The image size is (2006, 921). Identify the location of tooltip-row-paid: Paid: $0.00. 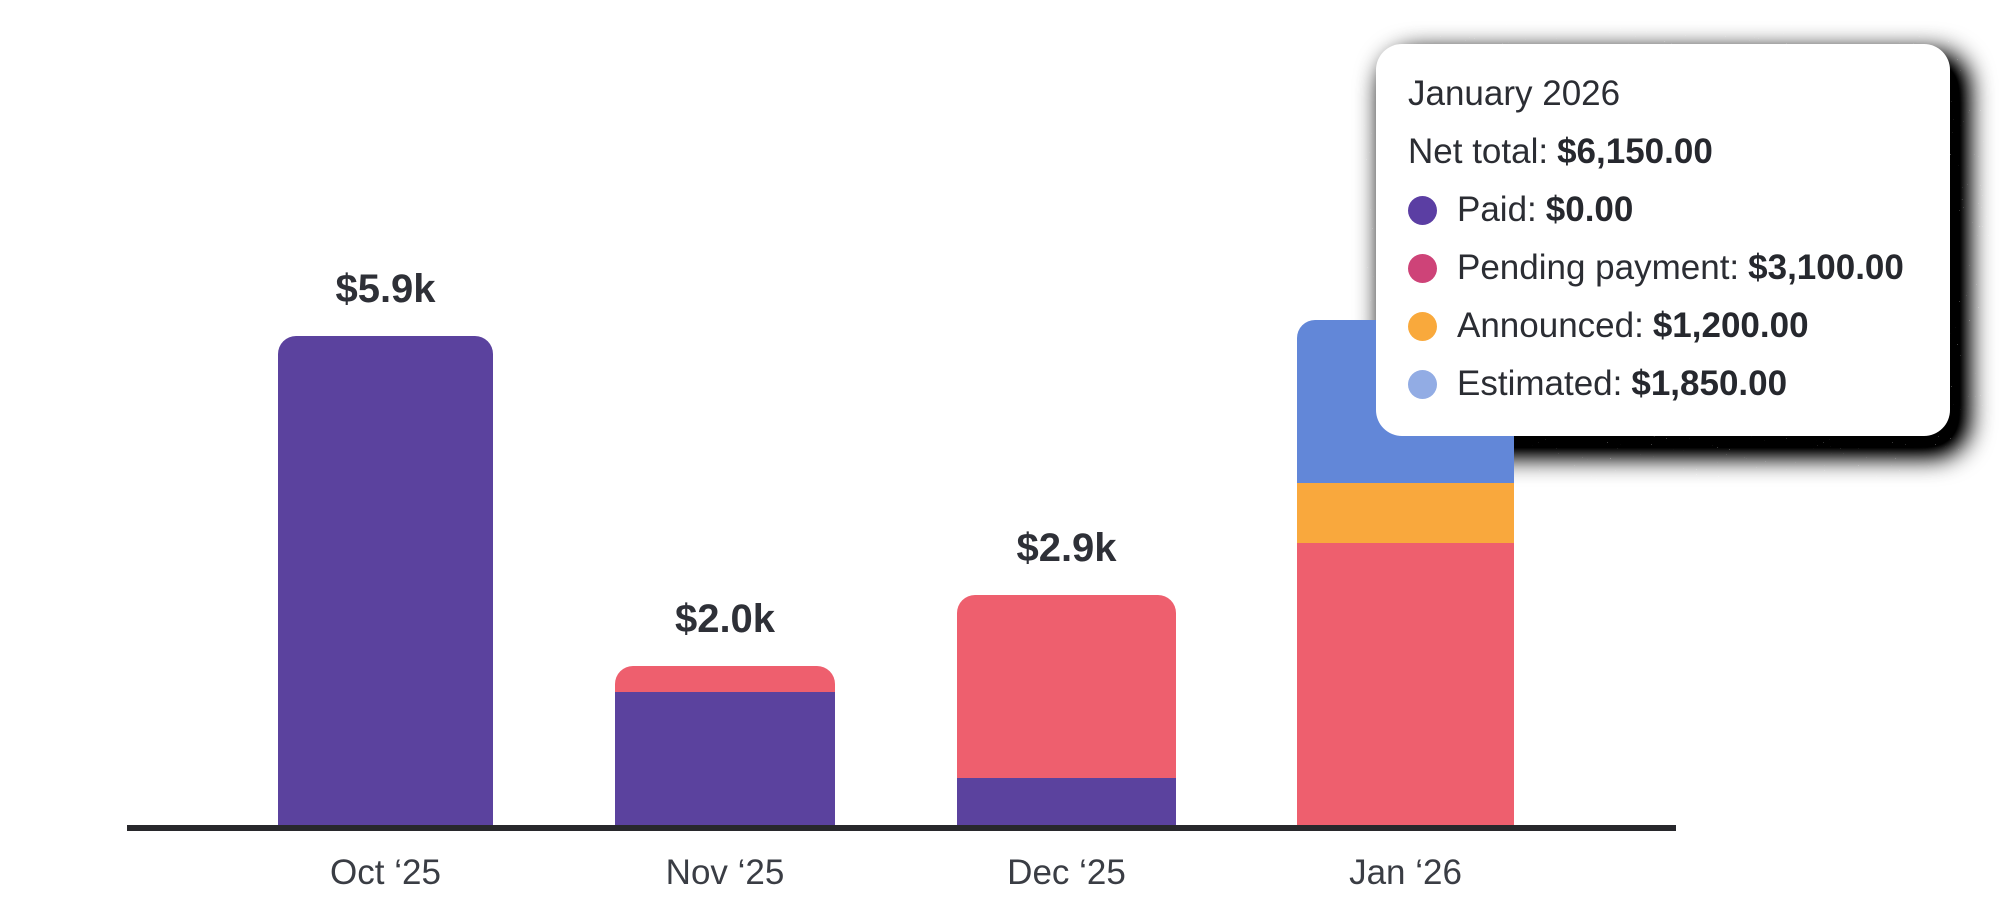
(1664, 210).